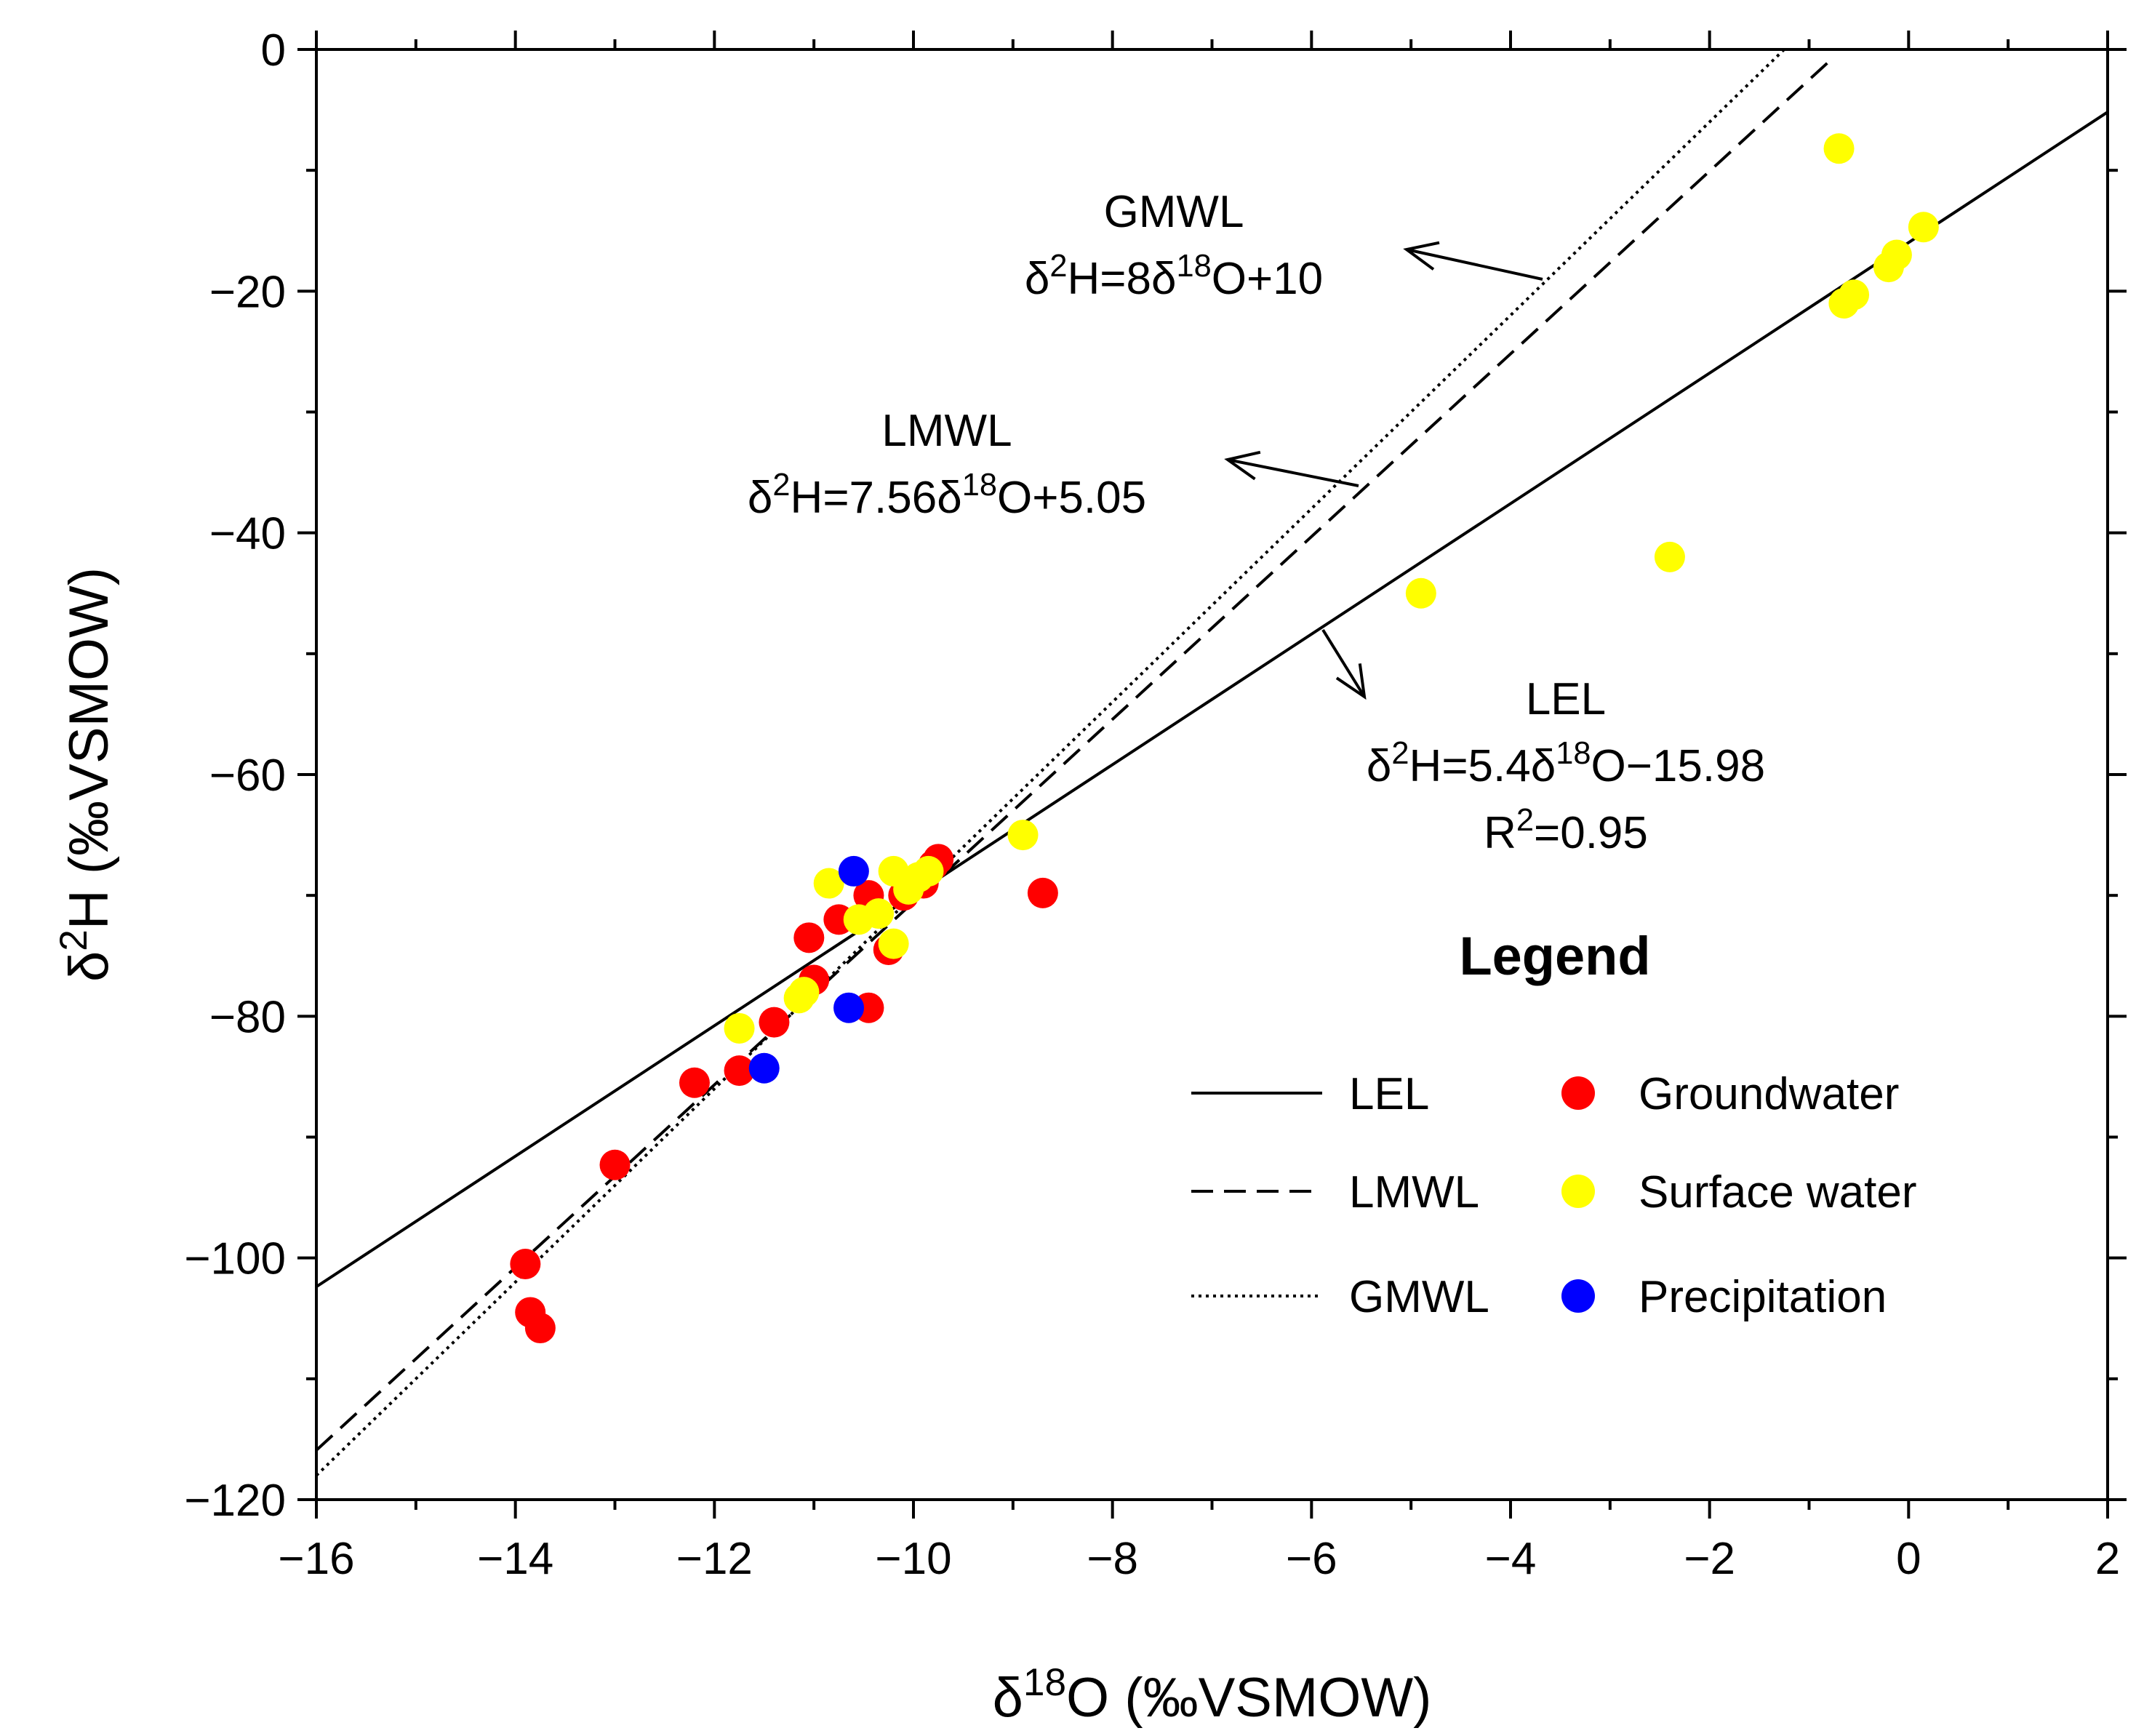 The width and height of the screenshot is (2144, 1736). What do you see at coordinates (913, 1559) in the screenshot?
I see `x-tick-label: −10` at bounding box center [913, 1559].